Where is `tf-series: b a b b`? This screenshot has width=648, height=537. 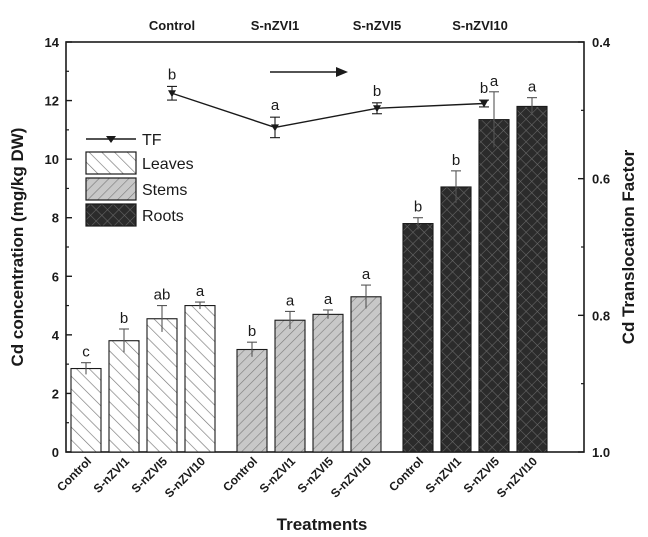 tf-series: b a b b is located at coordinates (328, 102).